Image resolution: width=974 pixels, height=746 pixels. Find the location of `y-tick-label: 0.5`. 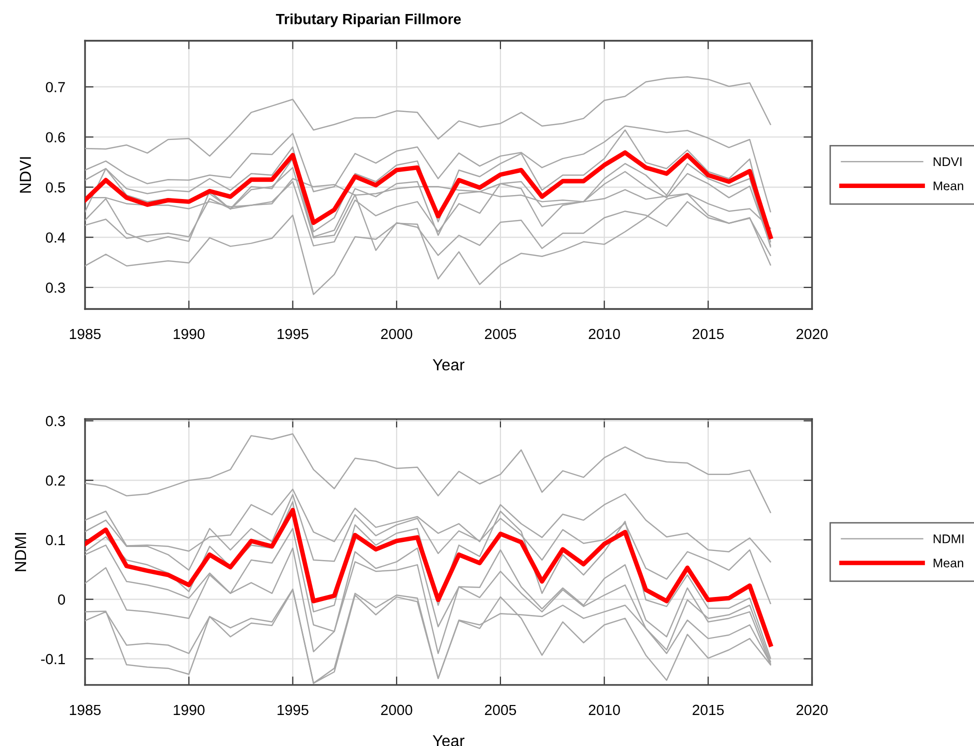

y-tick-label: 0.5 is located at coordinates (55, 187).